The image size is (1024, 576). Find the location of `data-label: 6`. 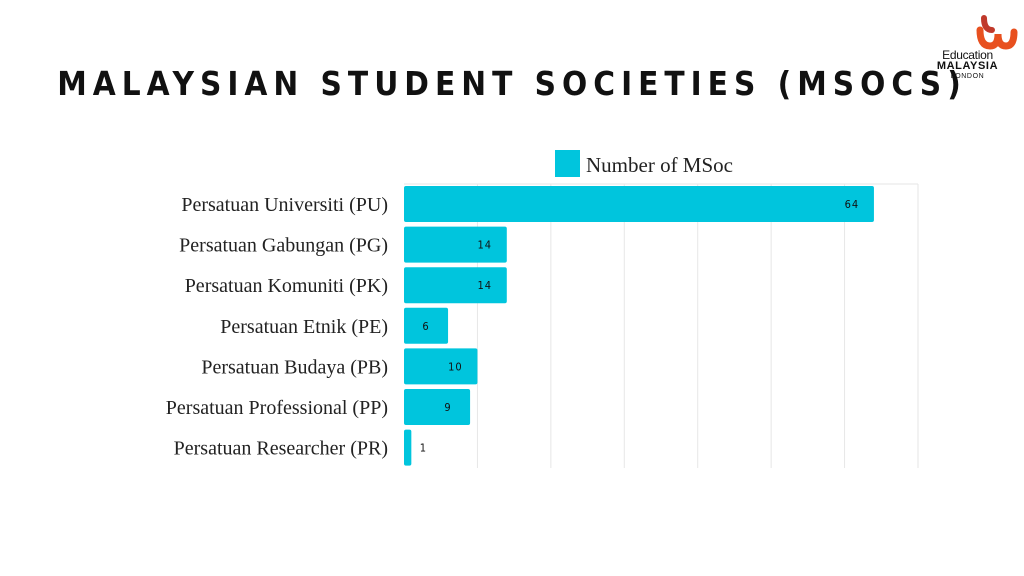

data-label: 6 is located at coordinates (425, 326).